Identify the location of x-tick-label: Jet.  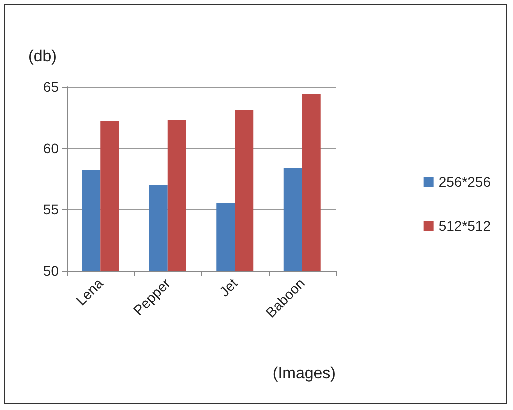
(228, 287).